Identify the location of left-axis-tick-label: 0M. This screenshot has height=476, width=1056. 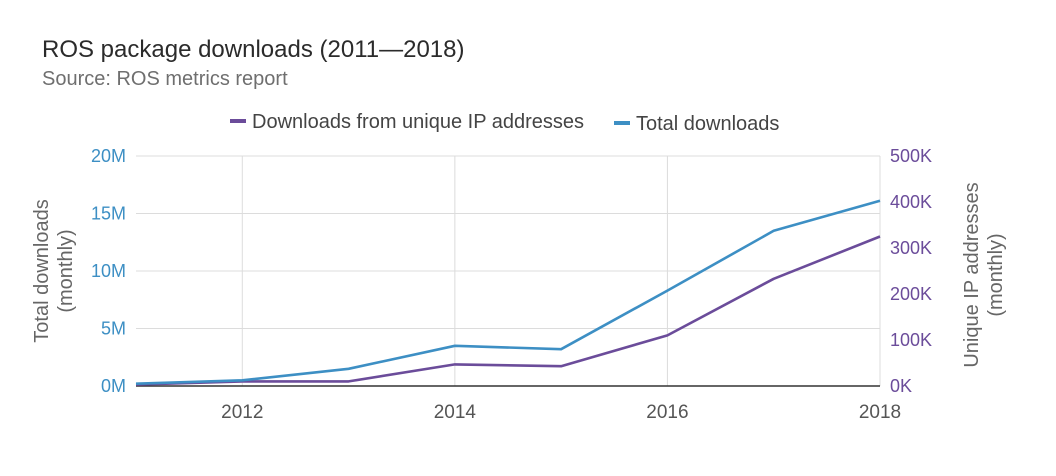
(113, 386).